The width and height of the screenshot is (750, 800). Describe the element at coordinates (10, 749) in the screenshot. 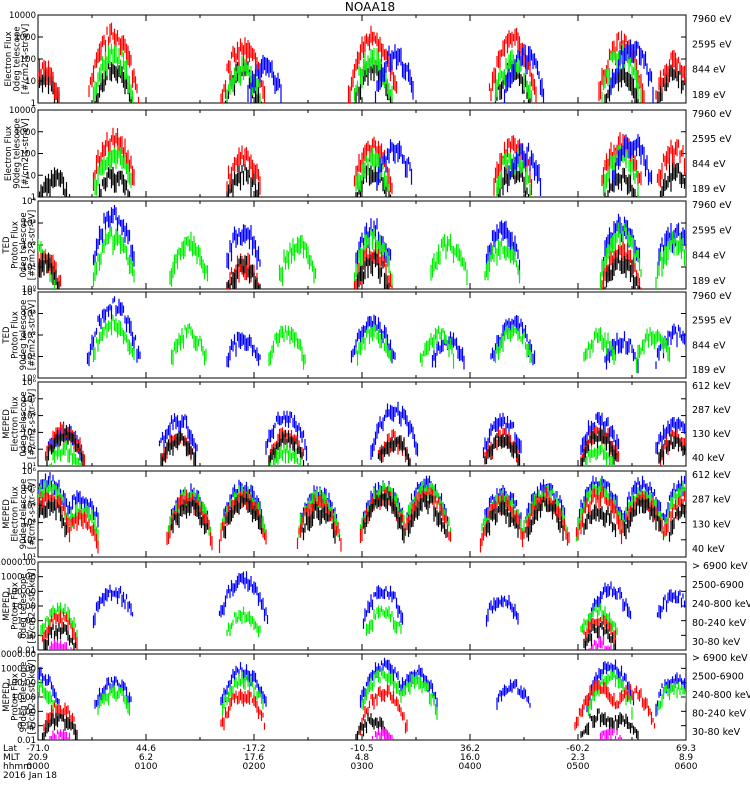

I see `bottom-row-label: Lat` at that location.